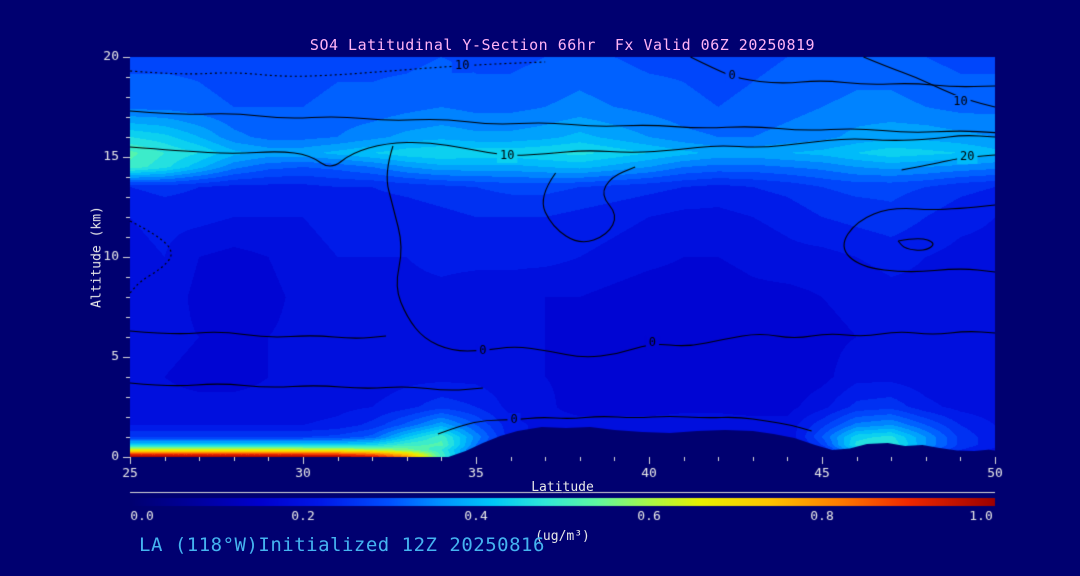 The width and height of the screenshot is (1080, 576). I want to click on y-axis-label: Altitude (km), so click(97, 257).